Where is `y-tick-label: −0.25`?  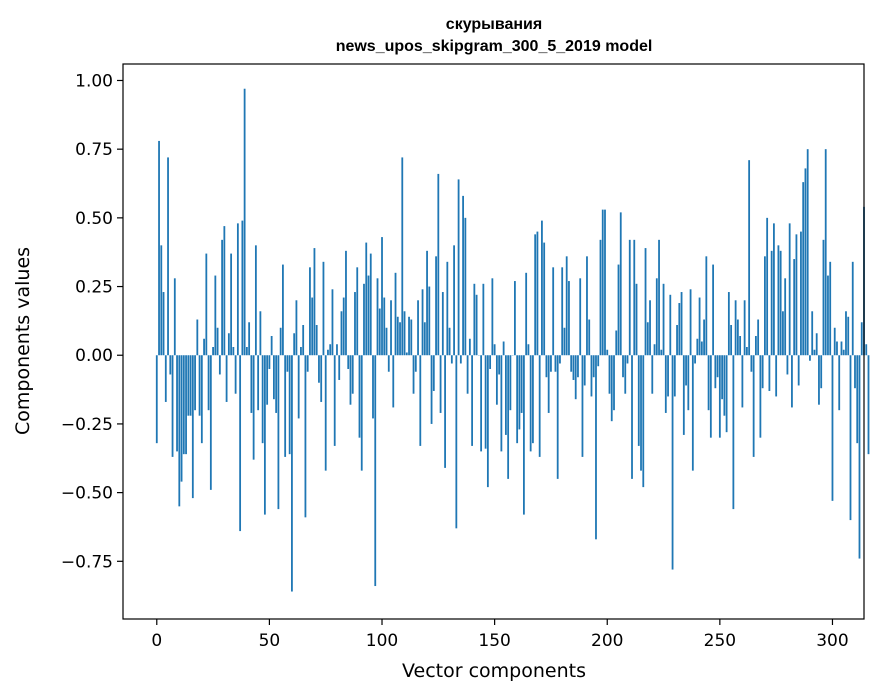 y-tick-label: −0.25 is located at coordinates (87, 425).